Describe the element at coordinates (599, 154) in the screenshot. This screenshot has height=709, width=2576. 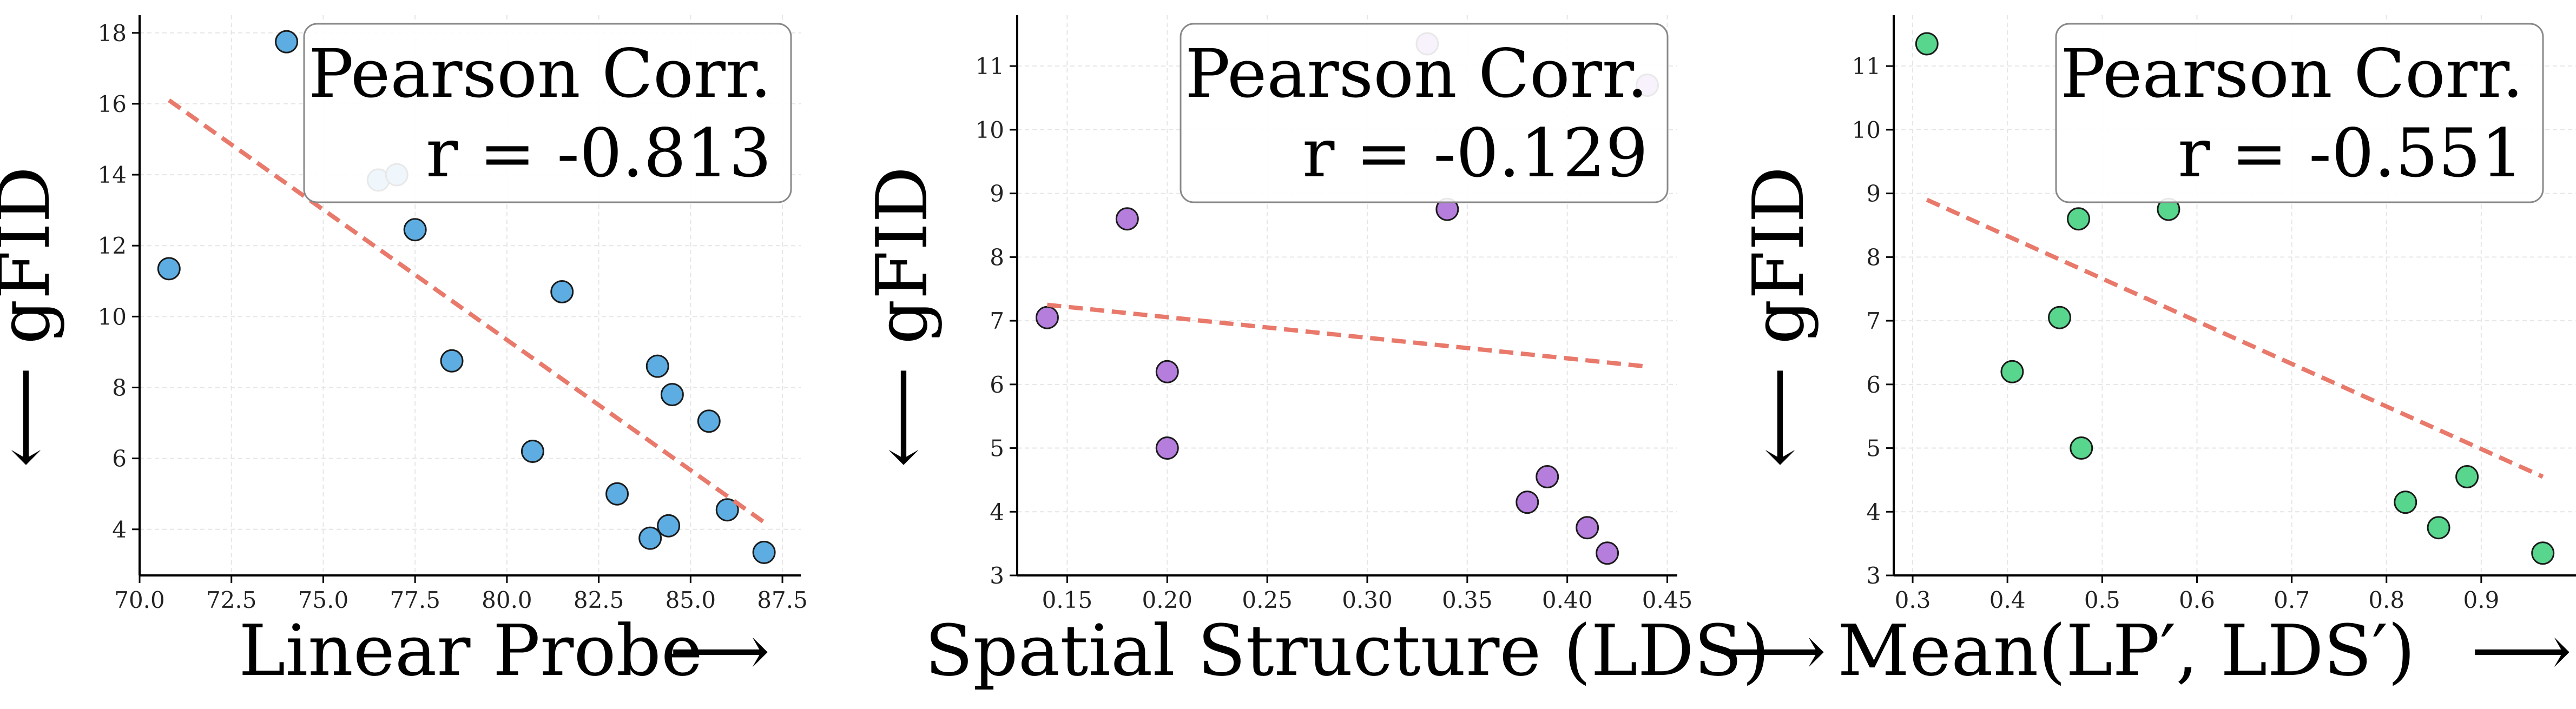
I see `legend-r-value: r = -0.813` at that location.